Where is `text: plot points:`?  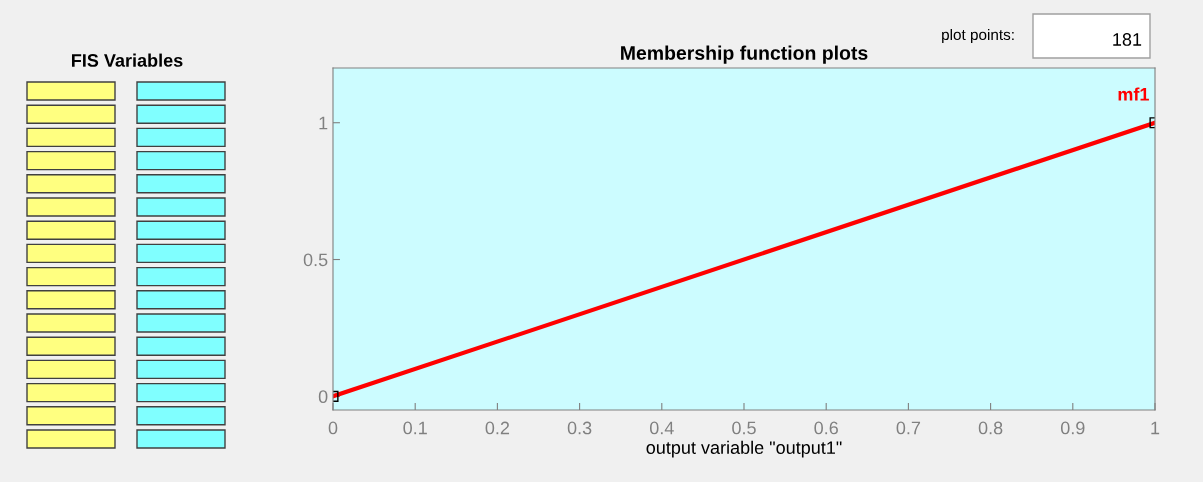
text: plot points: is located at coordinates (978, 36).